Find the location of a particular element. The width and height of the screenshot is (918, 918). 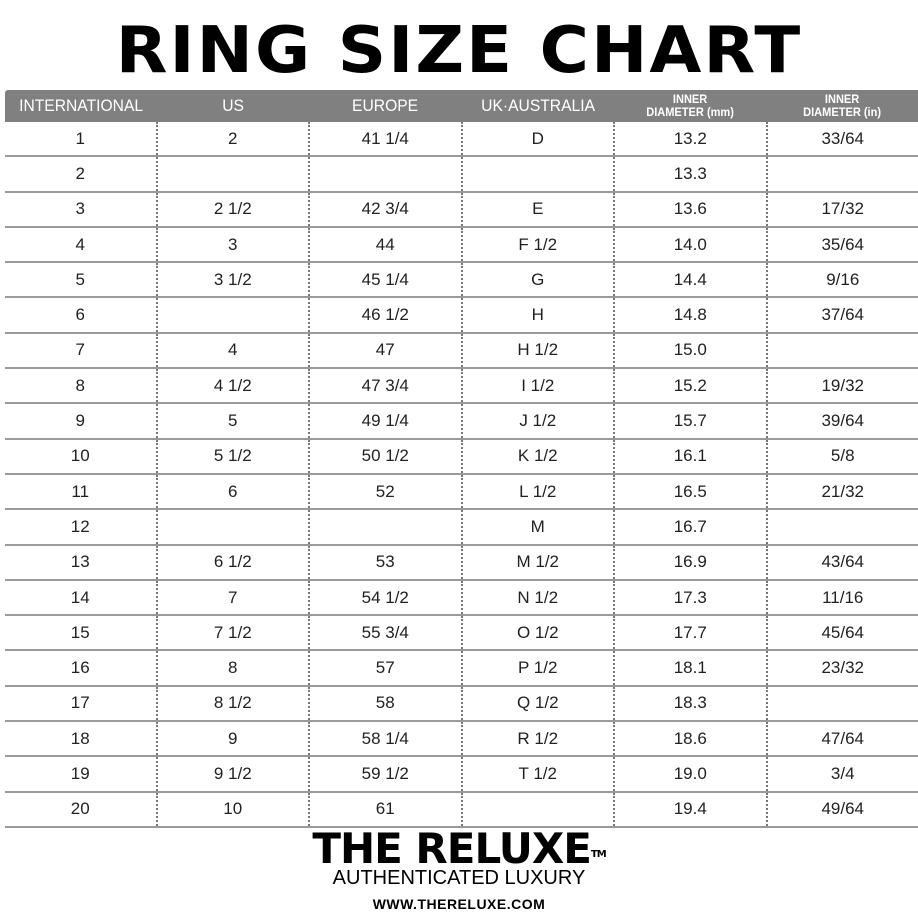

column-header-line: INNER is located at coordinates (842, 99).